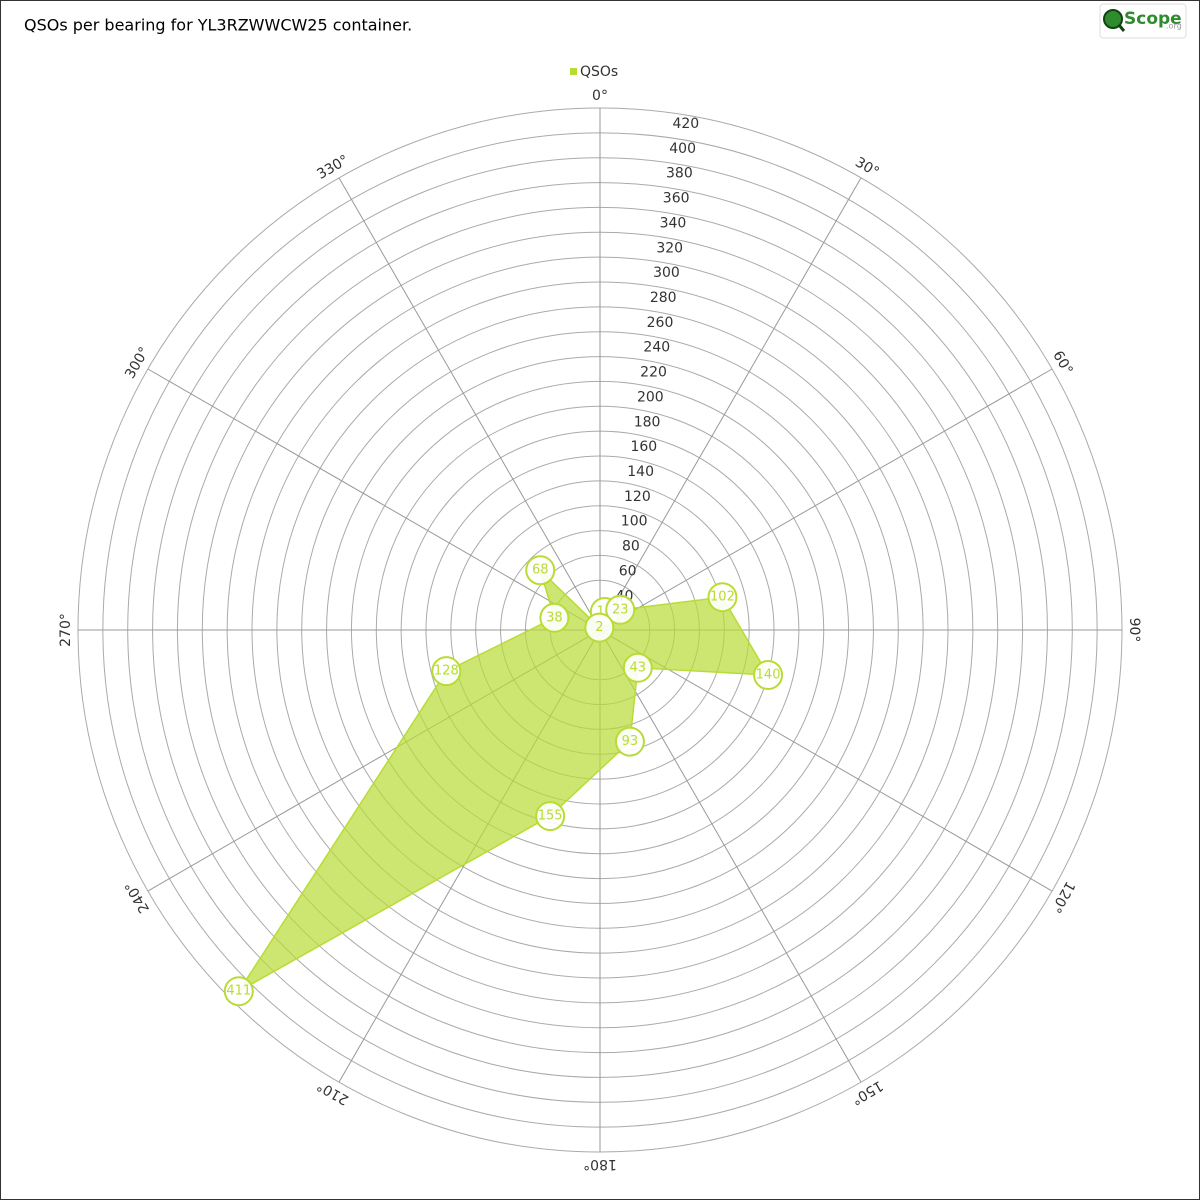 Image resolution: width=1200 pixels, height=1200 pixels. I want to click on data-label: 68, so click(540, 570).